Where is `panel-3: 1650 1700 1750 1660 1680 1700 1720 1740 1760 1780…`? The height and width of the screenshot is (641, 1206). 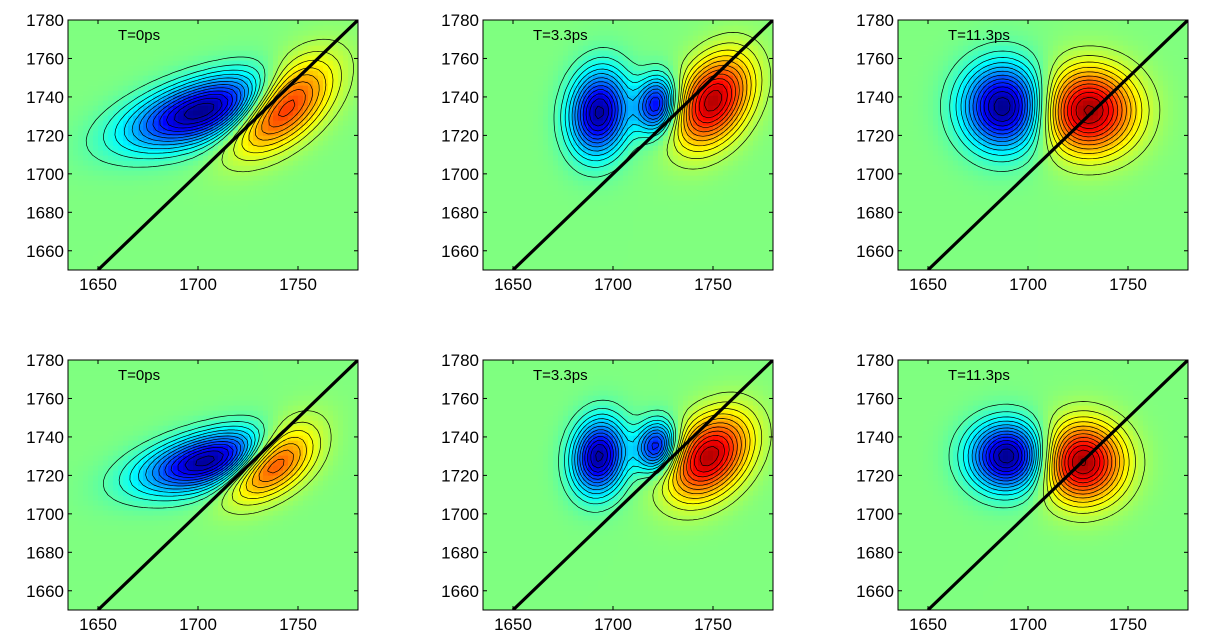
panel-3: 1650 1700 1750 1660 1680 1700 1720 1740 1760 1780… is located at coordinates (1022, 152).